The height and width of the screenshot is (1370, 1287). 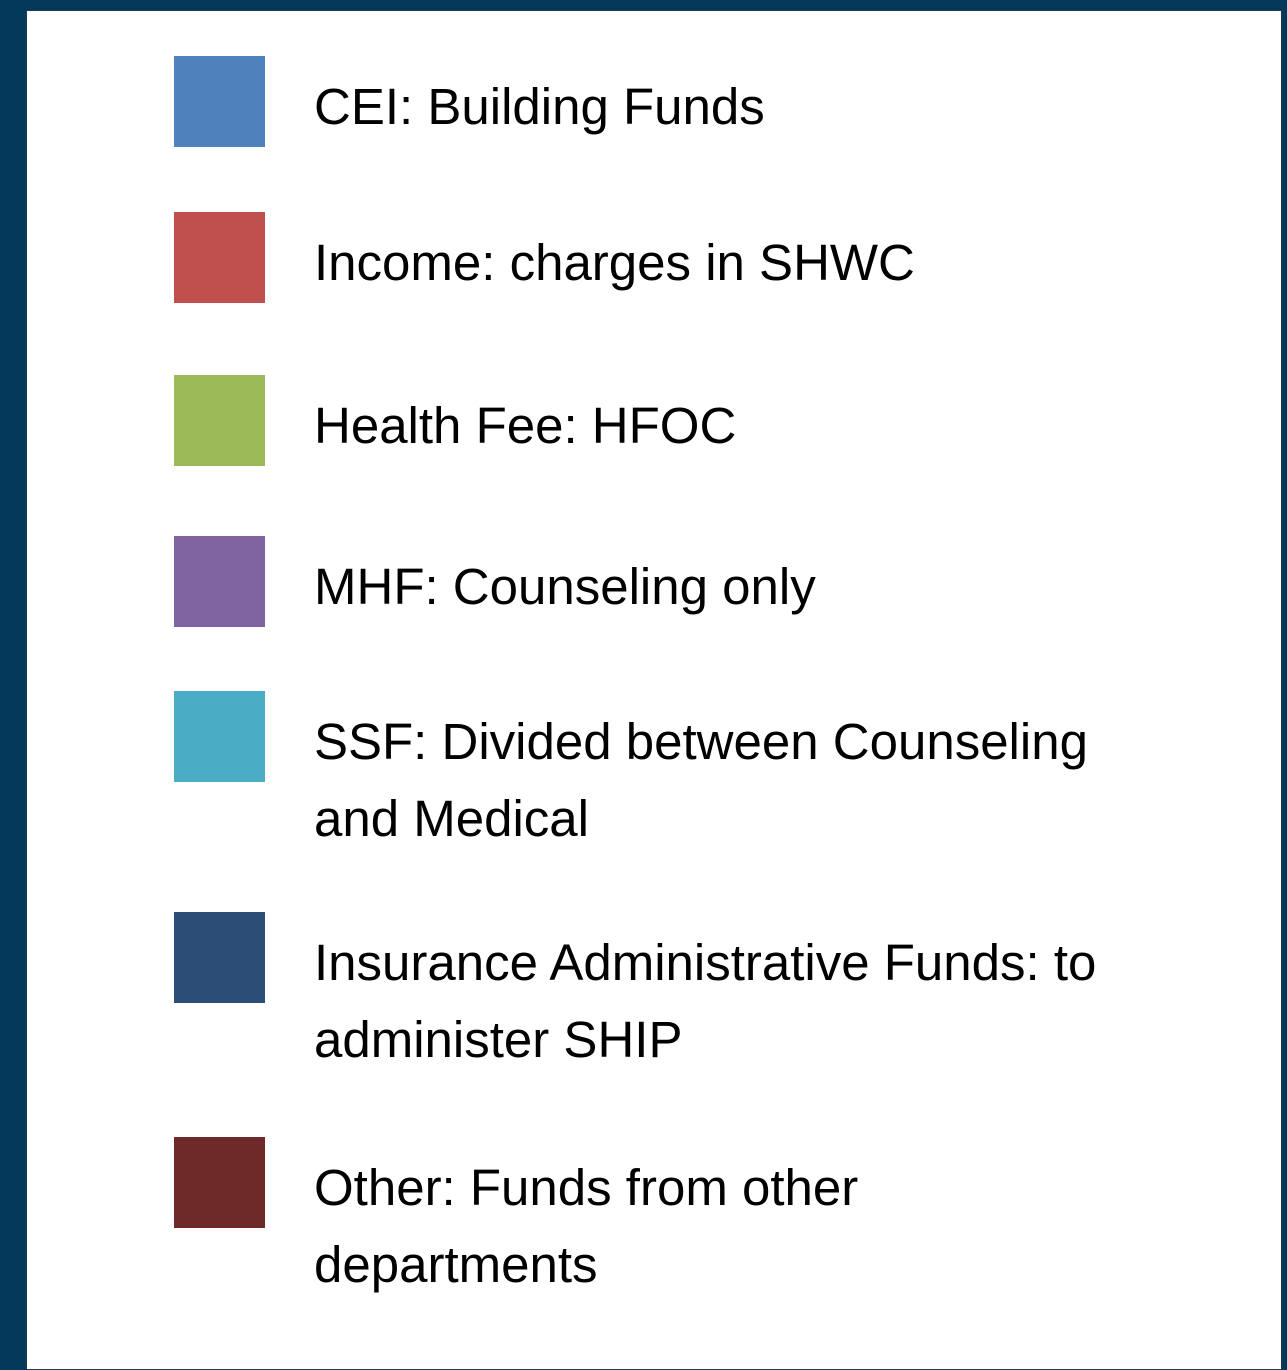 I want to click on legend-label-line: Income: charges in SHWC, so click(x=614, y=262).